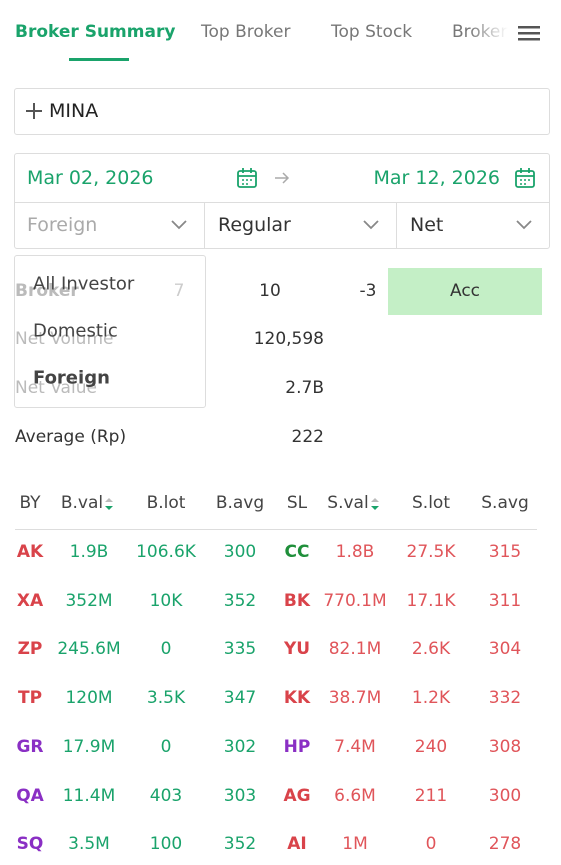 This screenshot has width=561, height=865. What do you see at coordinates (505, 698) in the screenshot?
I see `sell-cell: 332` at bounding box center [505, 698].